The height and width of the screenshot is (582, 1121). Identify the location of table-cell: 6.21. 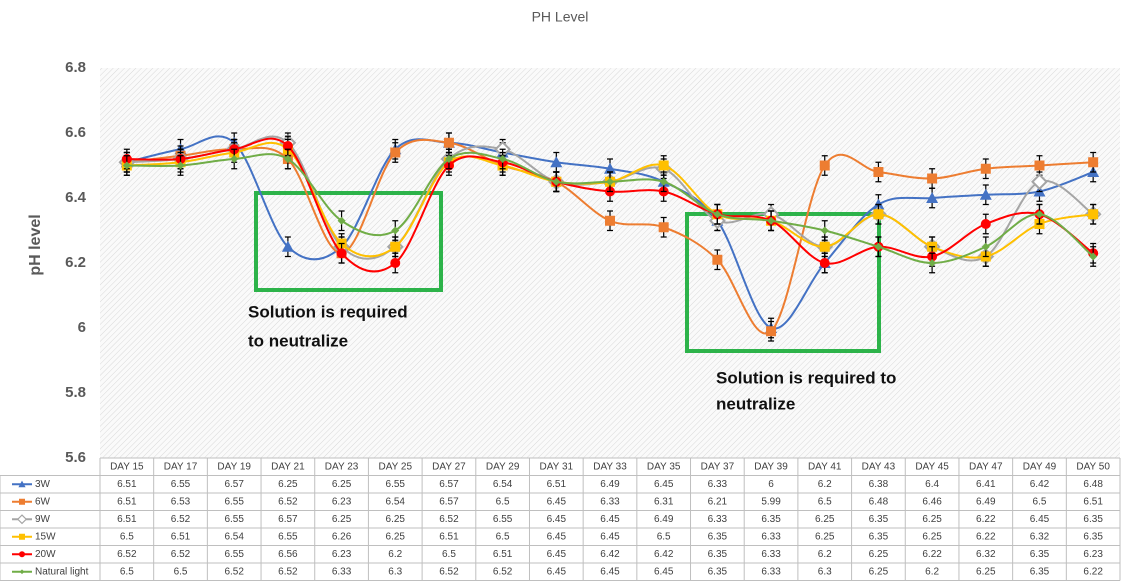
(718, 501).